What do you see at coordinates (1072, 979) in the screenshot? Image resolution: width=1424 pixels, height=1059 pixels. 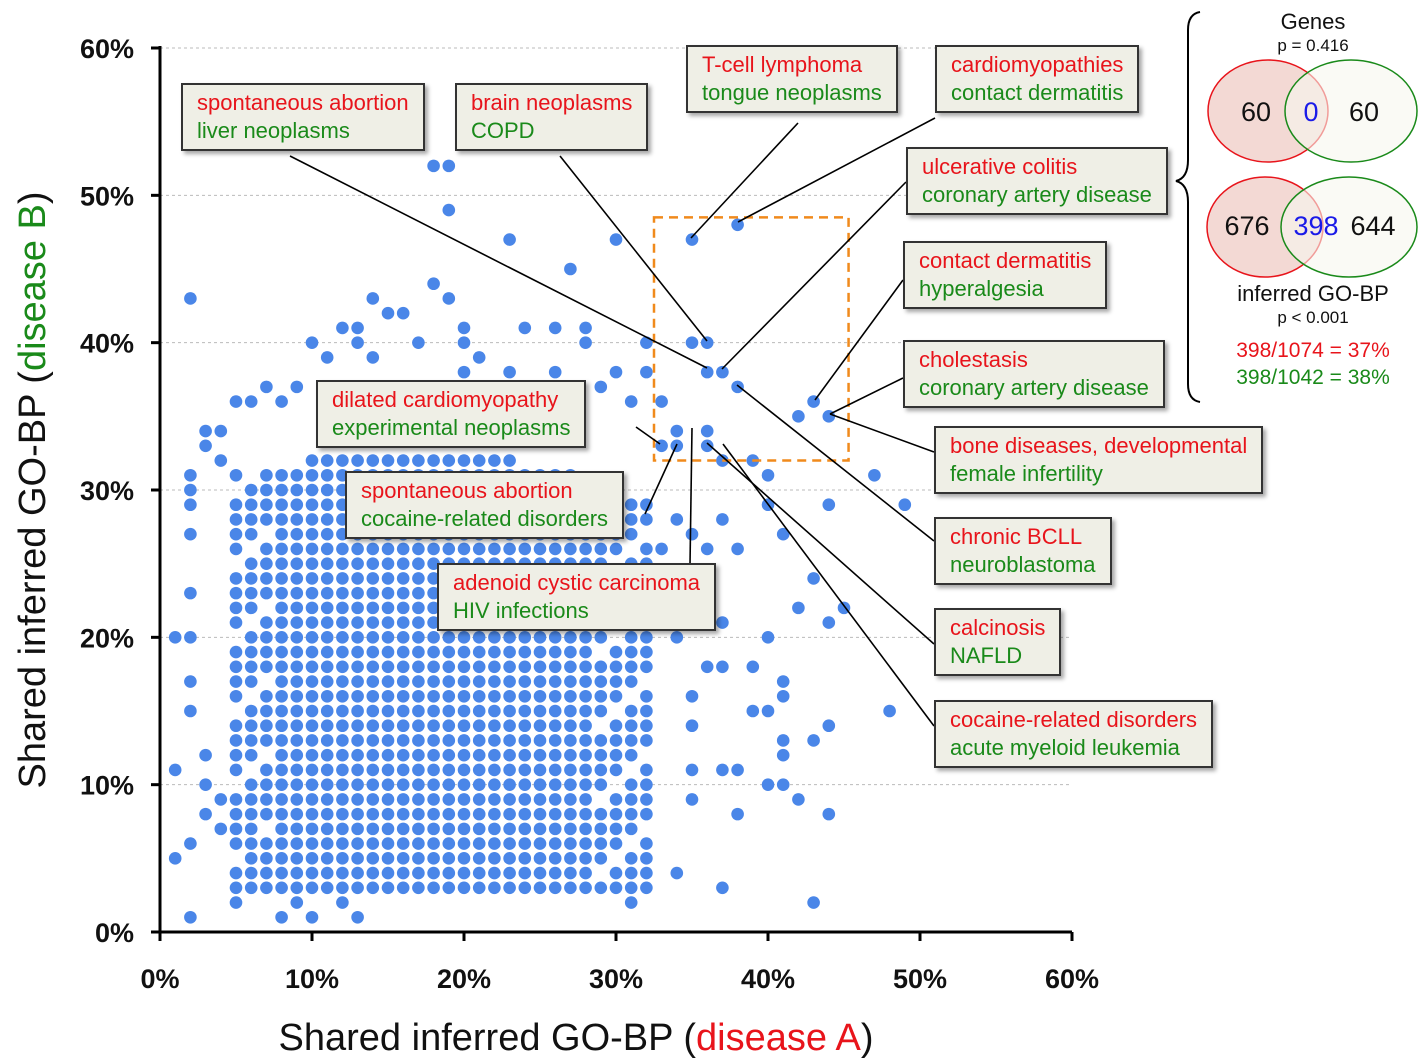 I see `x-tick-label: 60%` at bounding box center [1072, 979].